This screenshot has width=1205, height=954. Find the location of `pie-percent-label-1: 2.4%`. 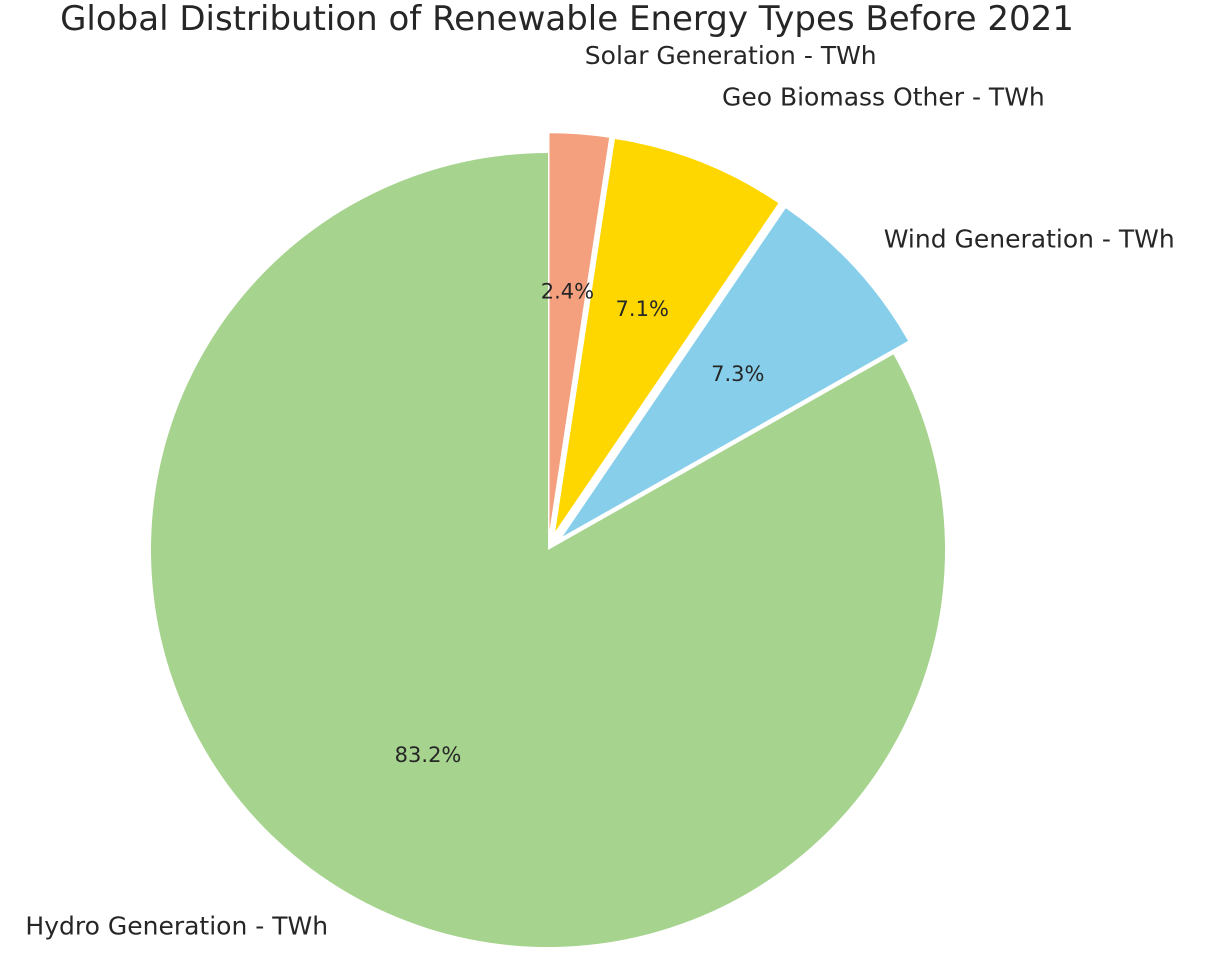

pie-percent-label-1: 2.4% is located at coordinates (567, 292).